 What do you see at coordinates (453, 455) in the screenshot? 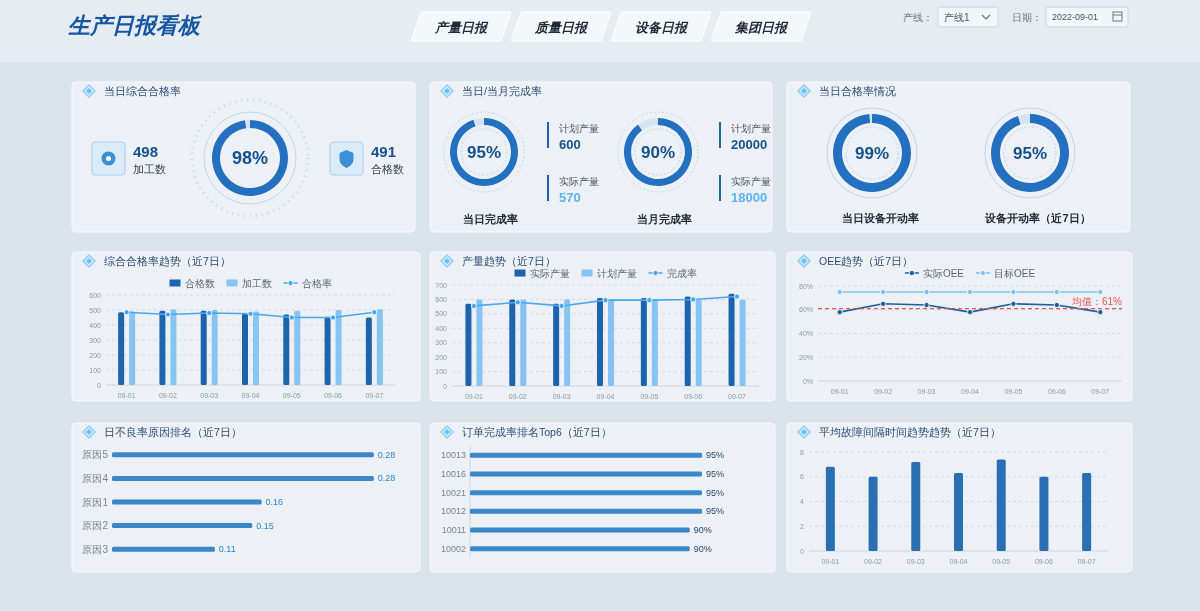
I see `y-tick-label: 10013` at bounding box center [453, 455].